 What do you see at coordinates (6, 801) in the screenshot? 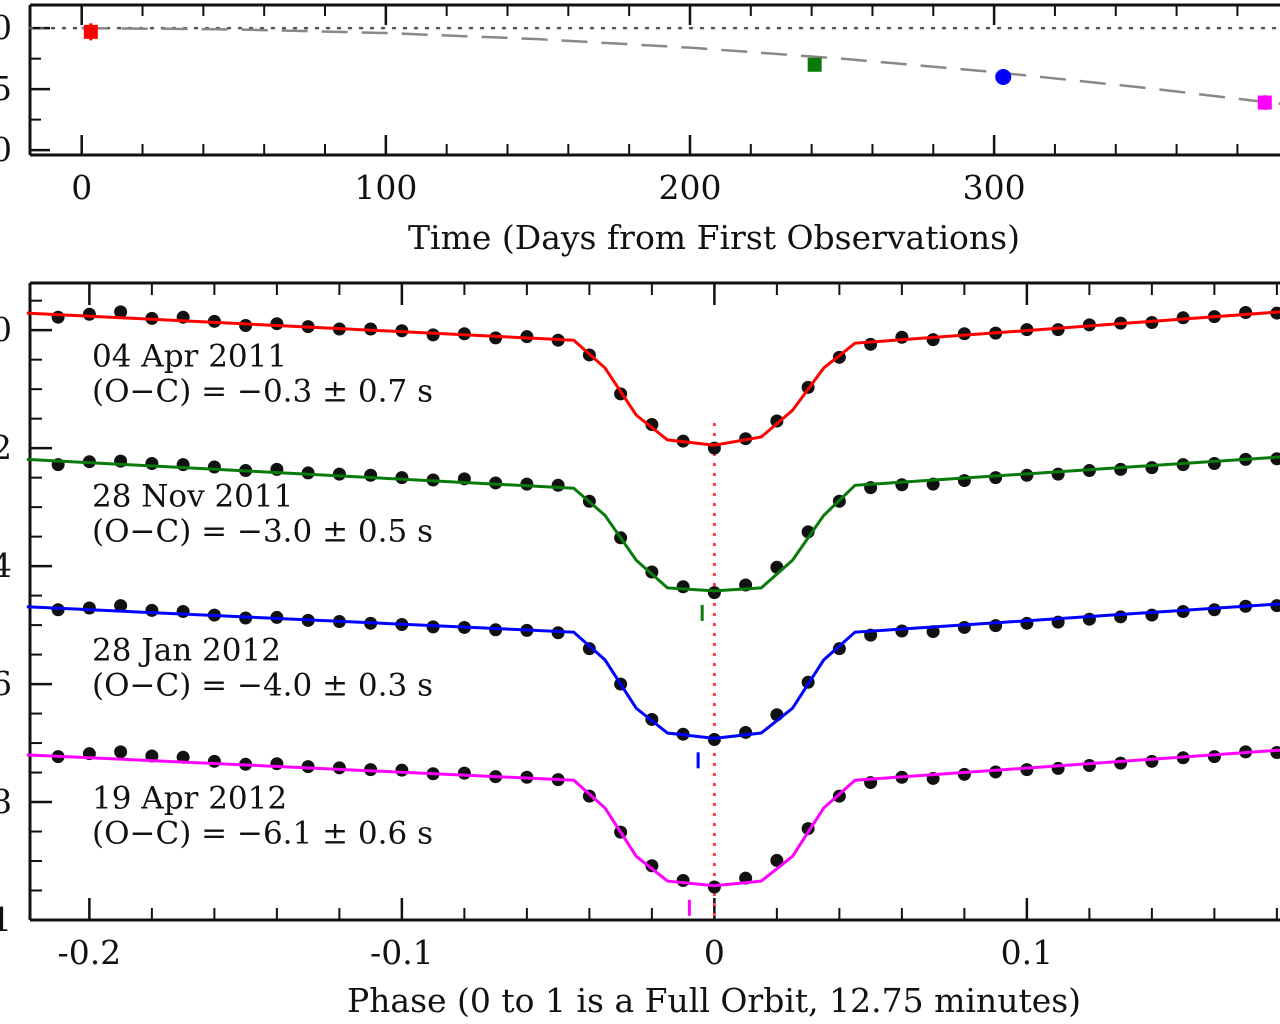
I see `y-tick-label: 0.8` at bounding box center [6, 801].